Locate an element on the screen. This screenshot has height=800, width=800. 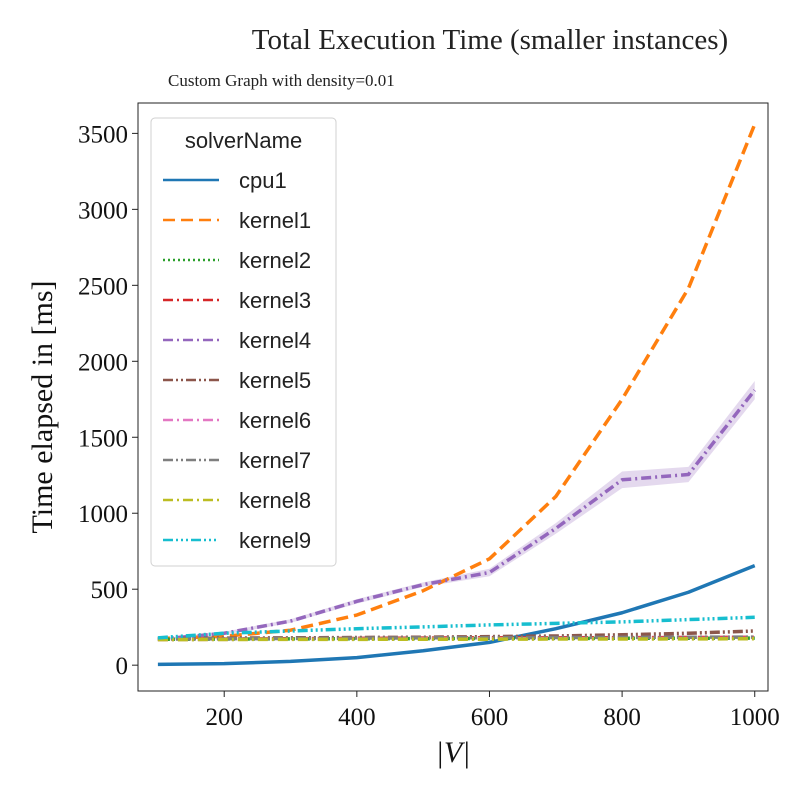
legend-label-kernel4: kernel4 is located at coordinates (275, 340).